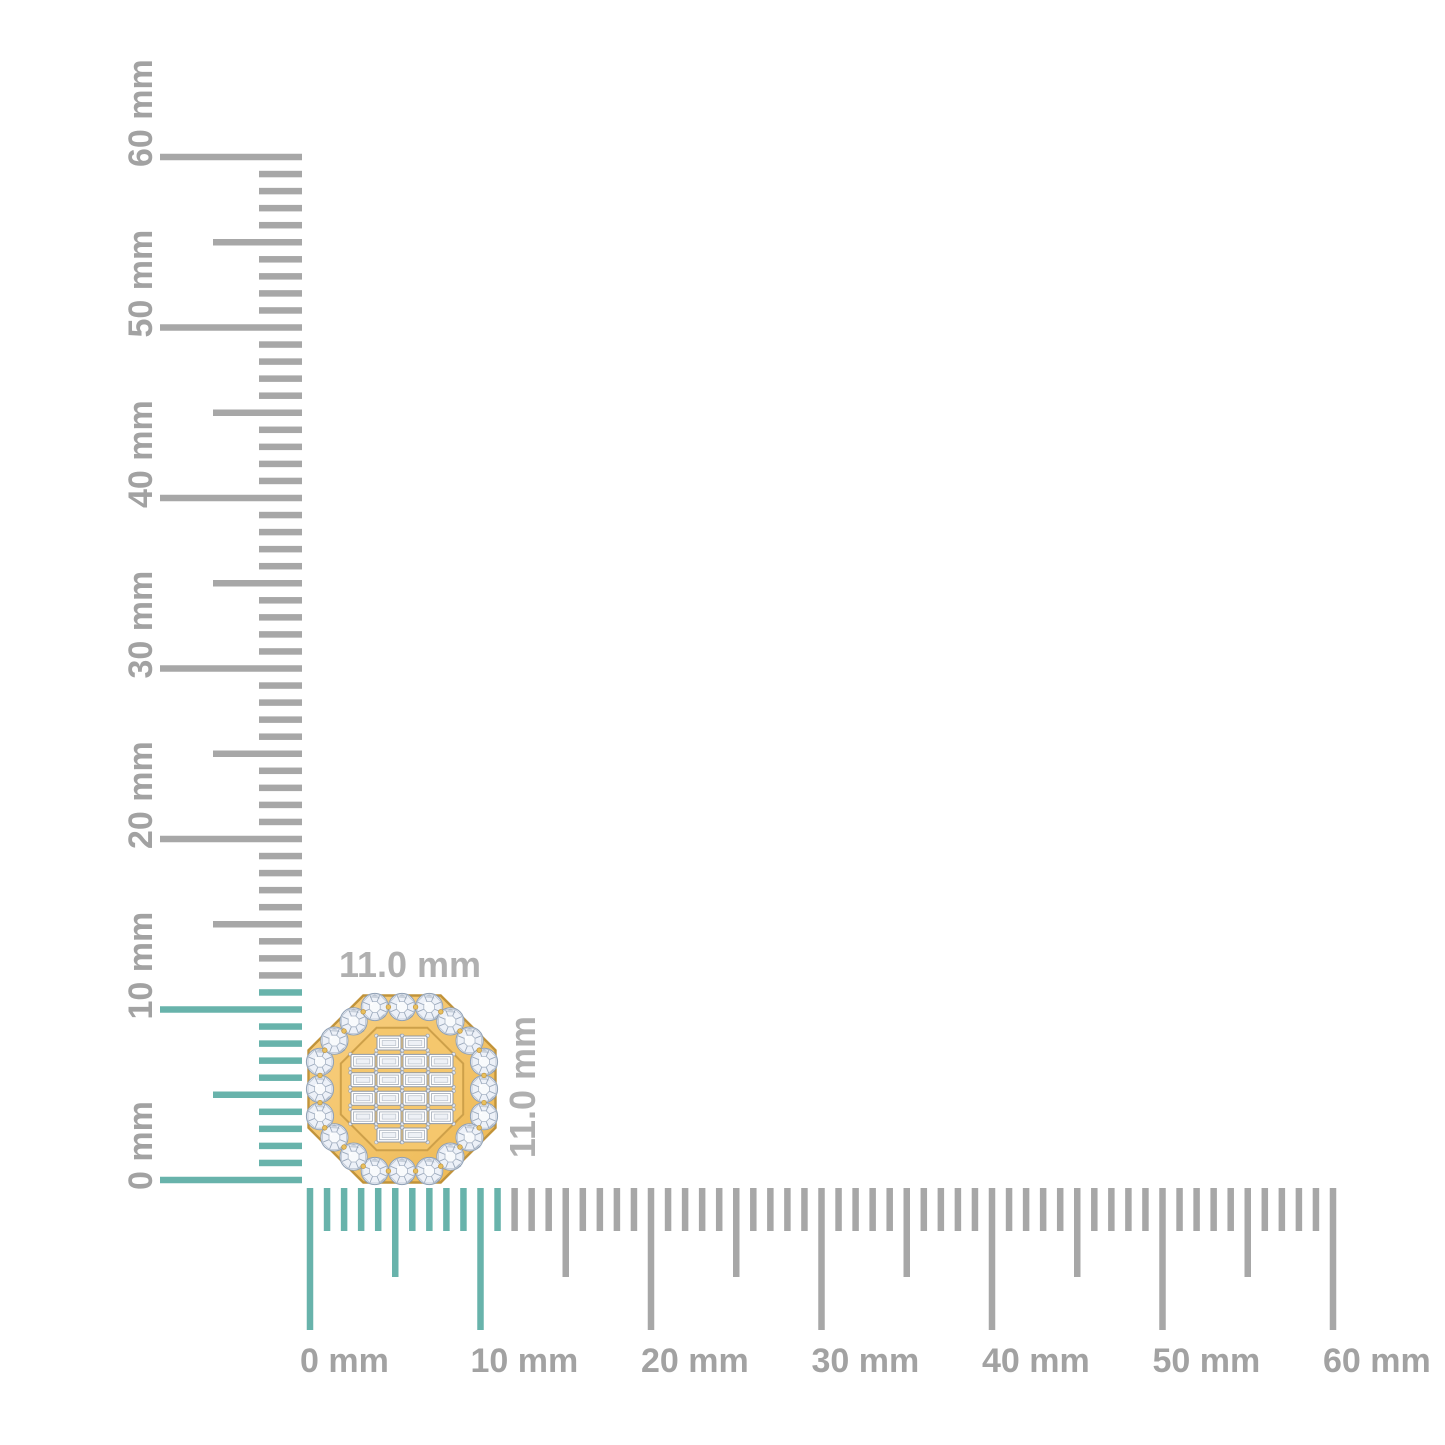 This screenshot has width=1445, height=1445. I want to click on h-ruler-label: 20 mm, so click(695, 1361).